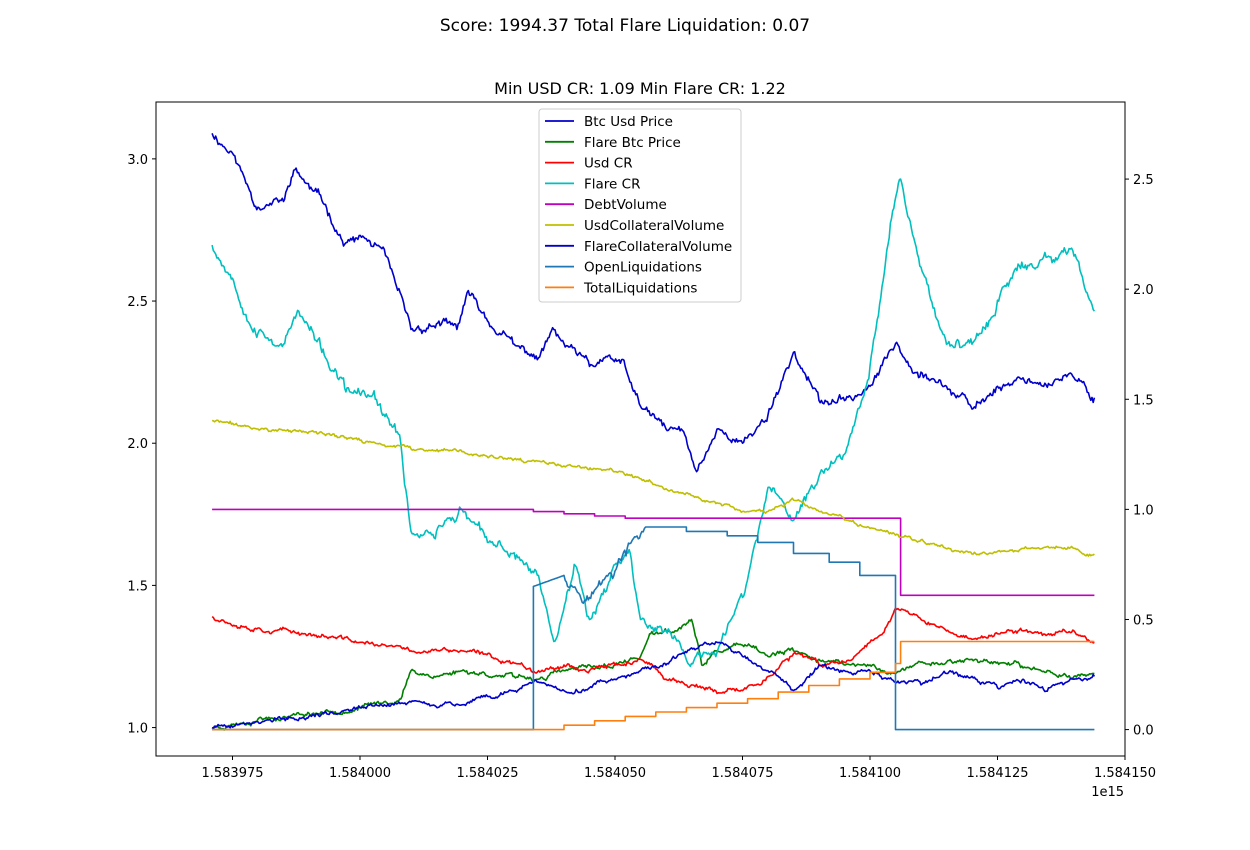 Image resolution: width=1250 pixels, height=850 pixels. What do you see at coordinates (1143, 510) in the screenshot?
I see `y-right-tick-label: 1.0` at bounding box center [1143, 510].